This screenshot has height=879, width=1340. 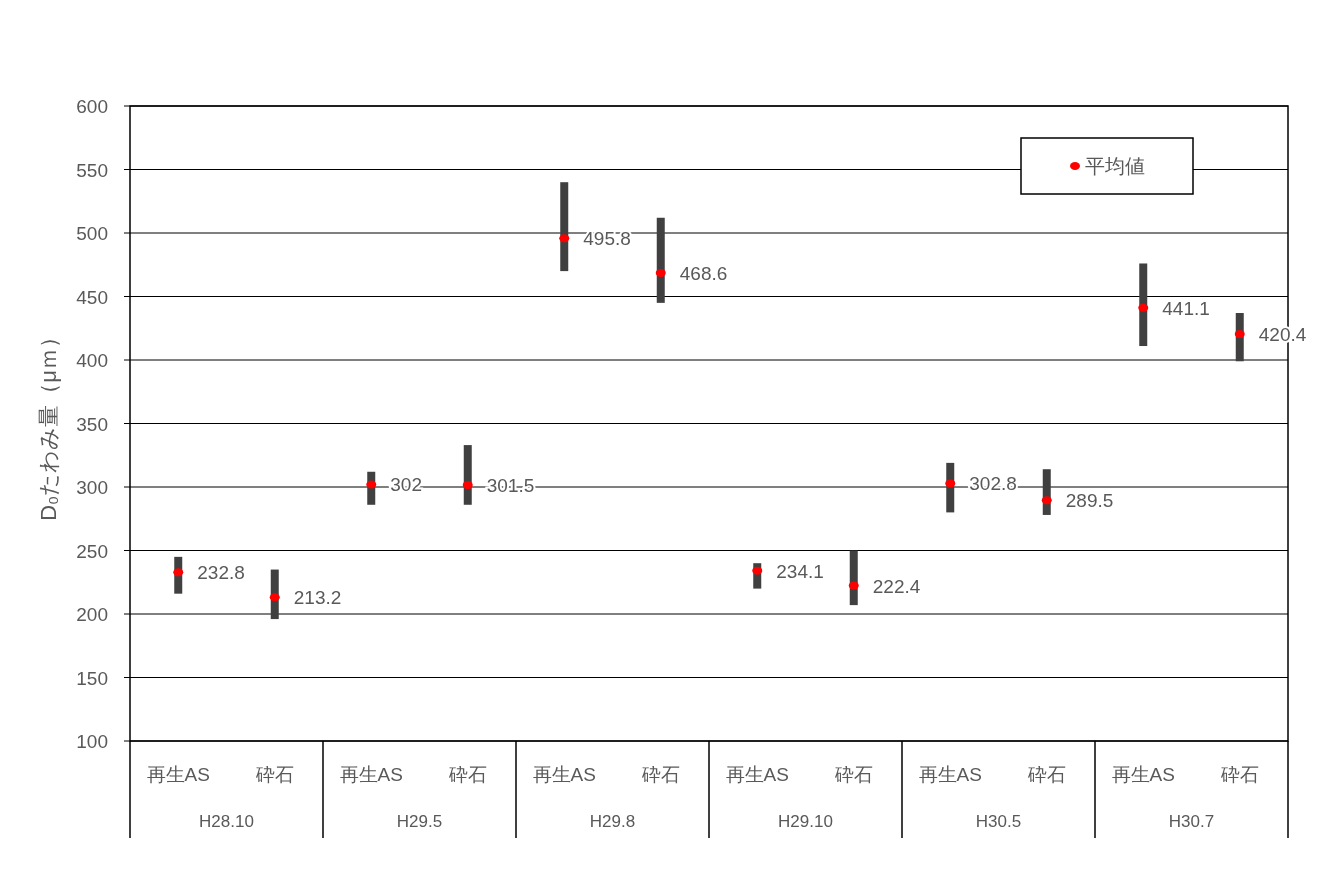 What do you see at coordinates (998, 821) in the screenshot?
I see `text: H30.5` at bounding box center [998, 821].